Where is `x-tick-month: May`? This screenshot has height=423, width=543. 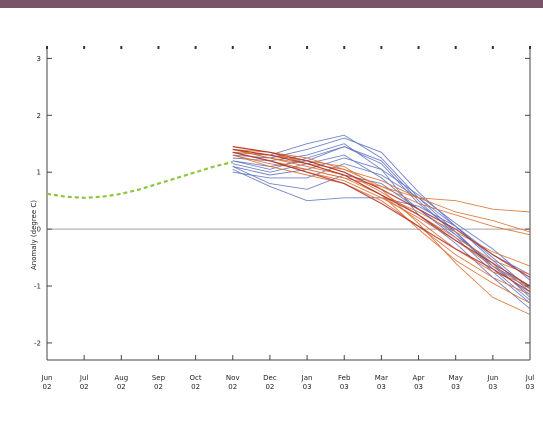 x-tick-month: May is located at coordinates (455, 378).